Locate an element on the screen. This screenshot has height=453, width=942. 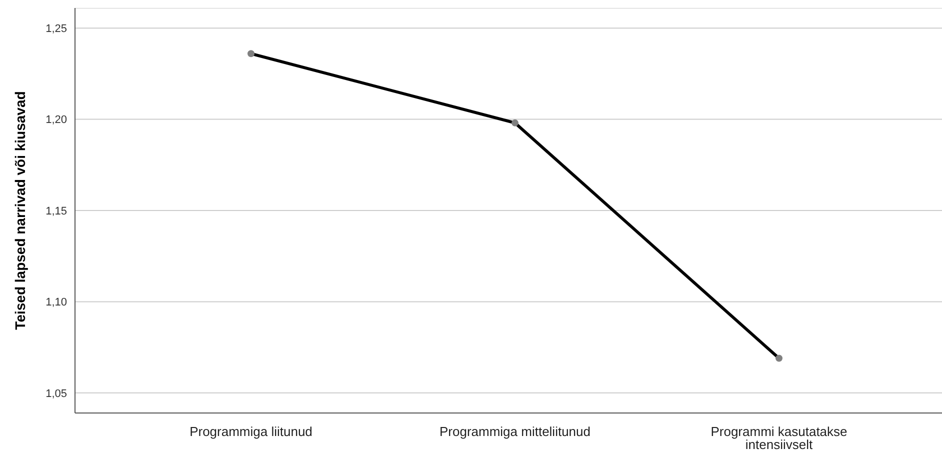
y-tick-label: 1,20 is located at coordinates (56, 120).